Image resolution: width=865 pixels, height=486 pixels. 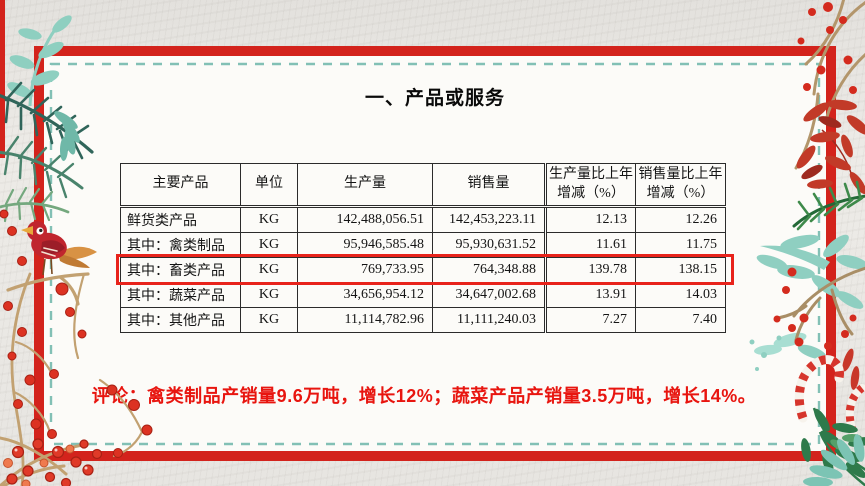 I want to click on left-edge-strip, so click(x=2, y=79).